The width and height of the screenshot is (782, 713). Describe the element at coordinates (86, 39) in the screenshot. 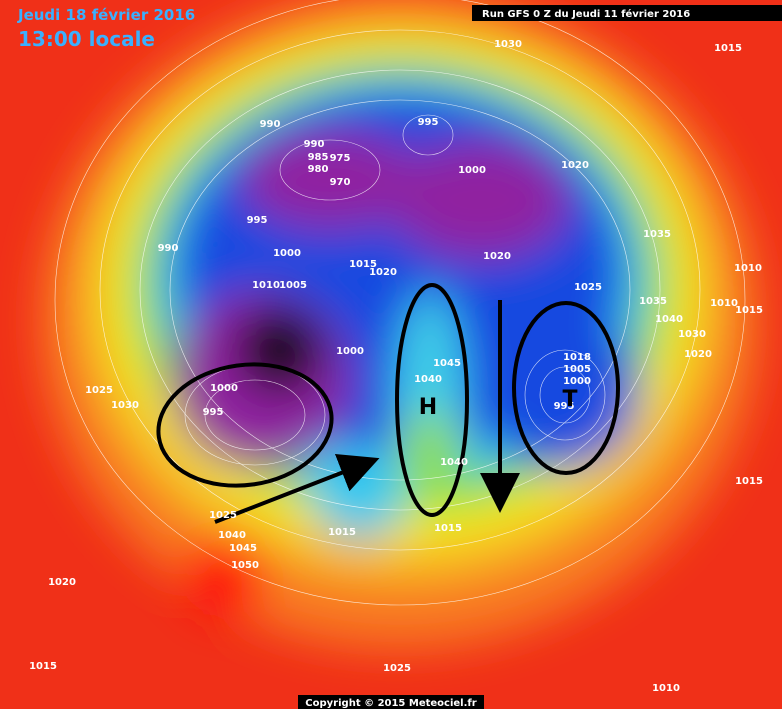

I see `valid-time: 13:00 locale` at that location.